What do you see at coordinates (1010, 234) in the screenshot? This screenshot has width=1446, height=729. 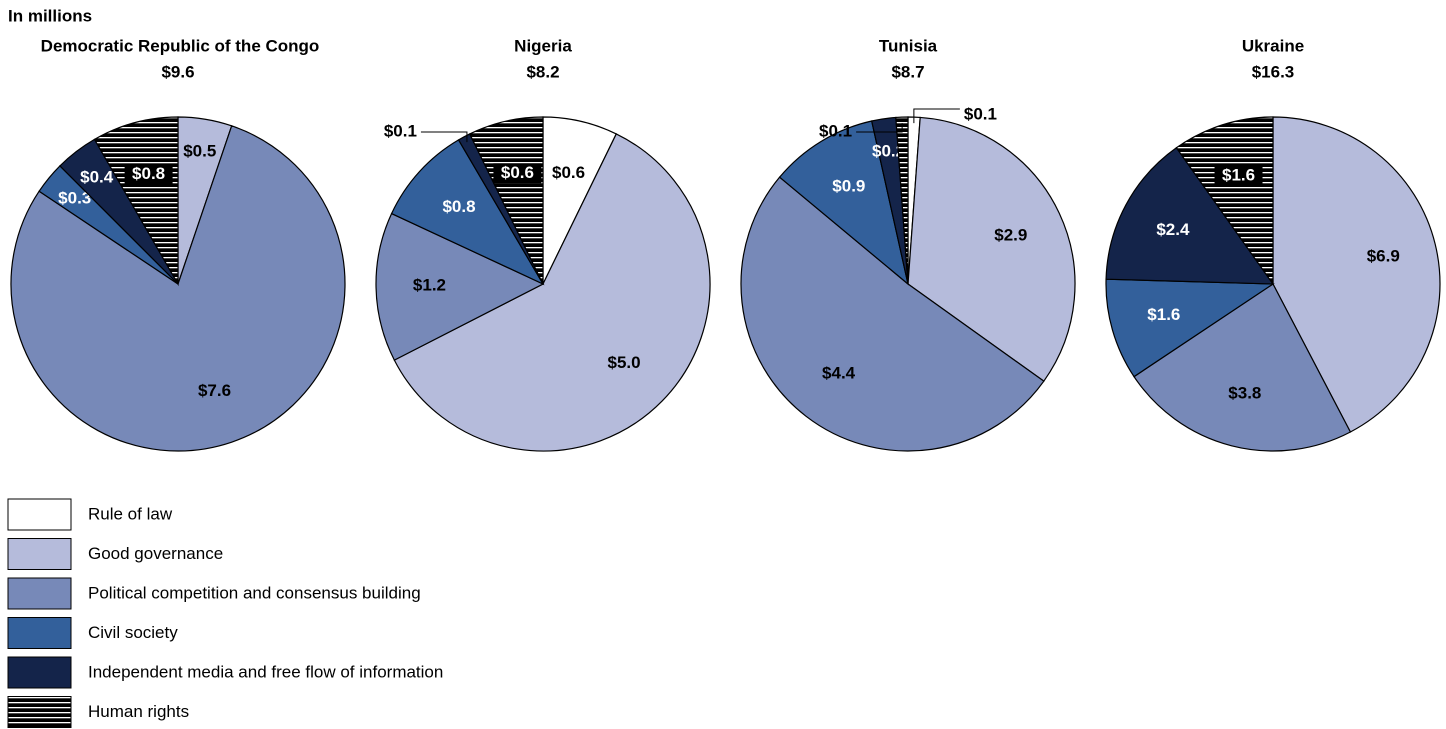 I see `data-label: $2.9` at bounding box center [1010, 234].